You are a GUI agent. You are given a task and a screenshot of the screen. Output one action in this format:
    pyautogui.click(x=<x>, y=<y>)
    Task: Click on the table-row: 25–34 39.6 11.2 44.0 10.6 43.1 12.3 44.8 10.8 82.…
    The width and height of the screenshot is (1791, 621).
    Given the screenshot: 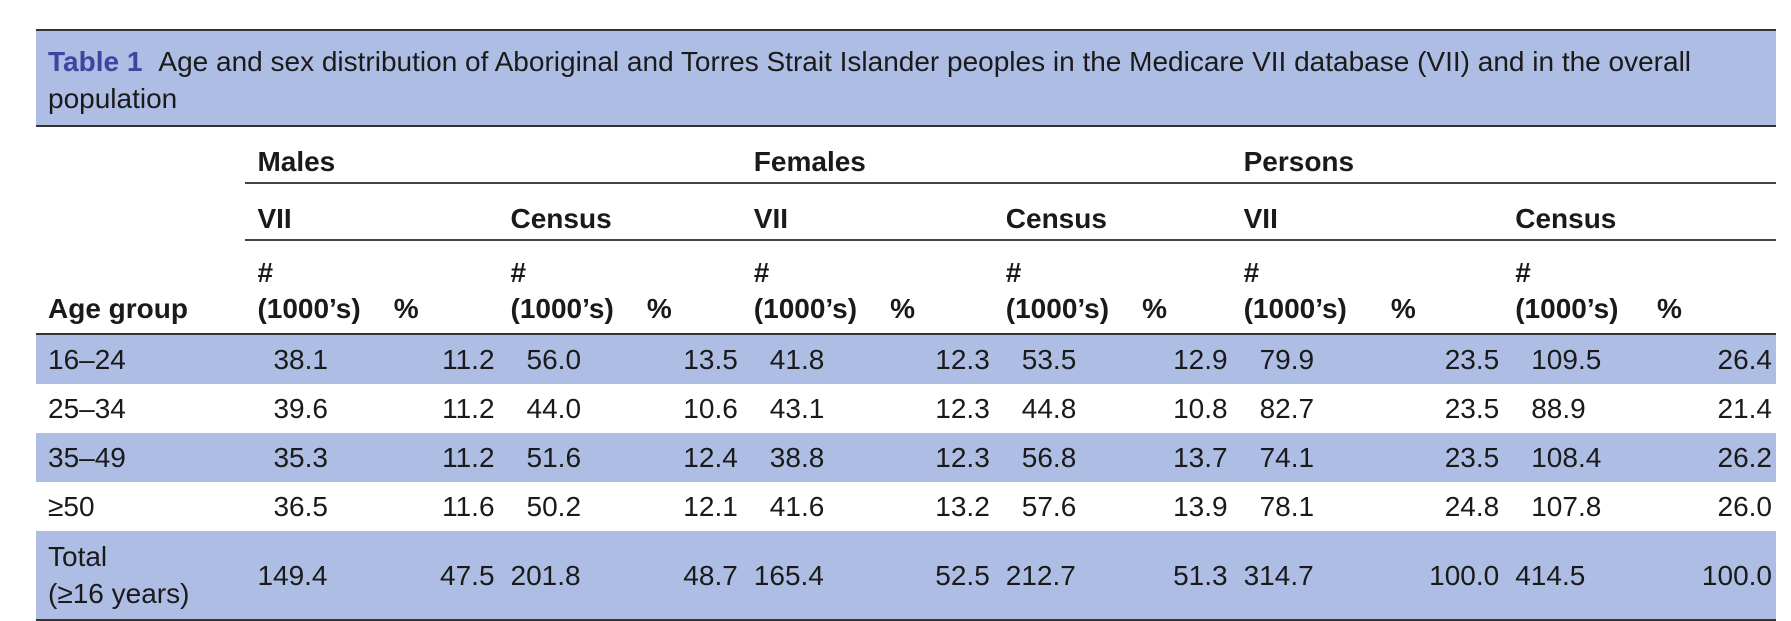 What is the action you would take?
    pyautogui.click(x=906, y=408)
    